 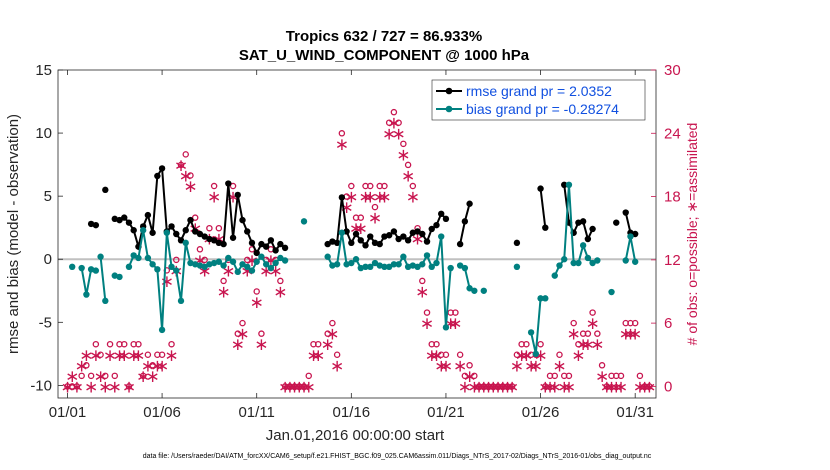 What do you see at coordinates (541, 412) in the screenshot?
I see `x-tick-label: 01/26` at bounding box center [541, 412].